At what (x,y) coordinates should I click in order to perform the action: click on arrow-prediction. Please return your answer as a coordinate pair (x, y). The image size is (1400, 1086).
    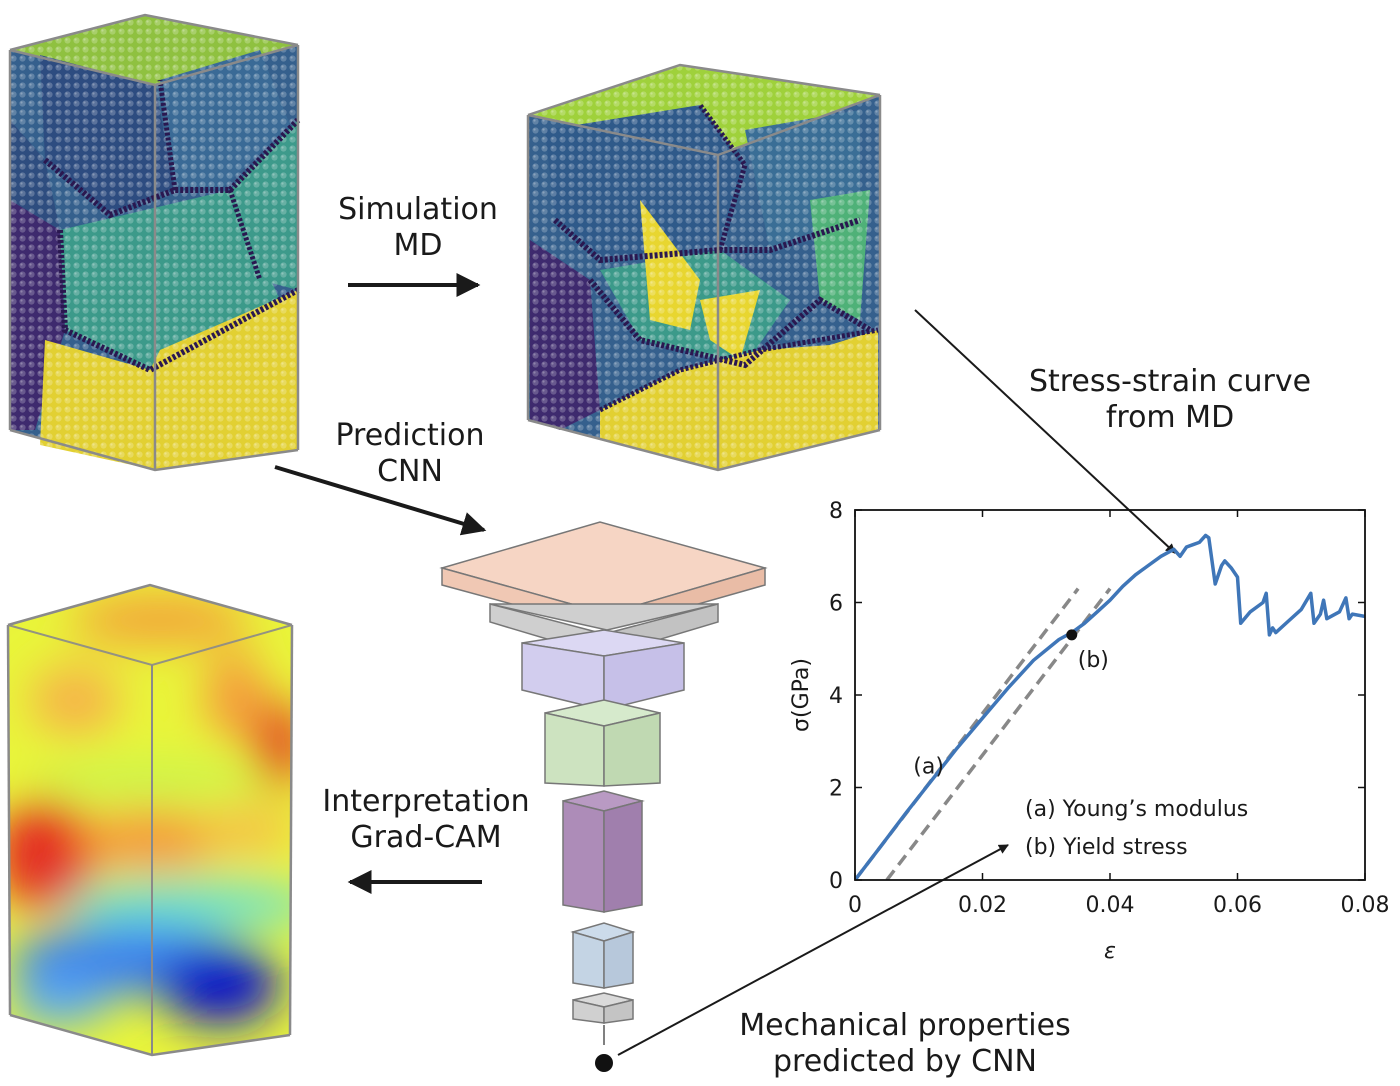
    Looking at the image, I should click on (380, 500).